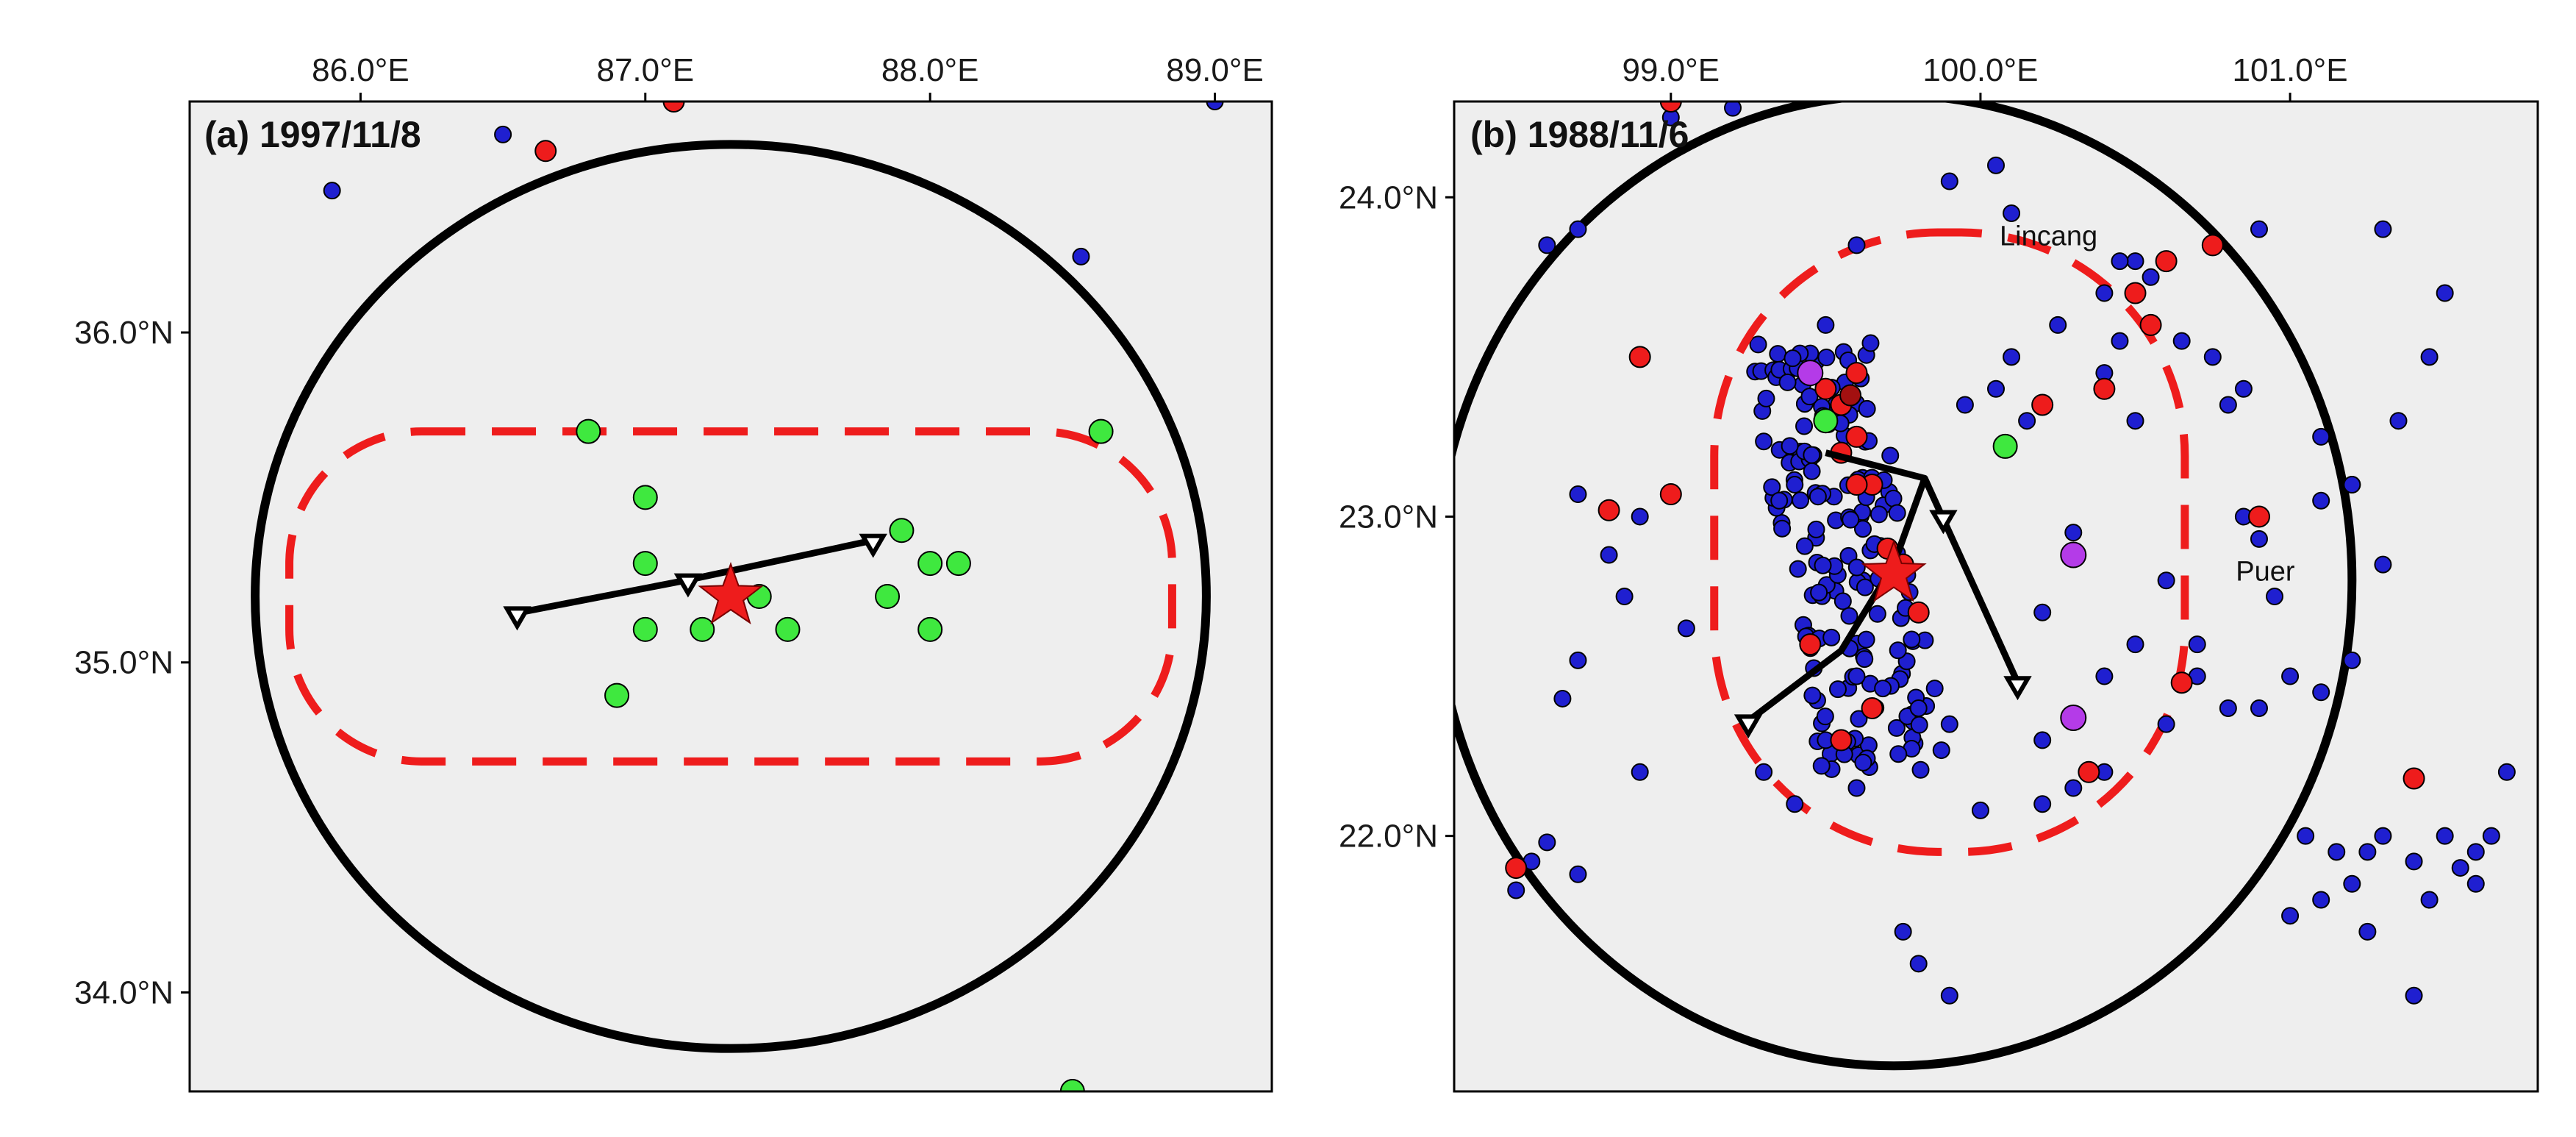 The height and width of the screenshot is (1137, 2576). I want to click on lon-tick-label: 99.0°E, so click(1671, 70).